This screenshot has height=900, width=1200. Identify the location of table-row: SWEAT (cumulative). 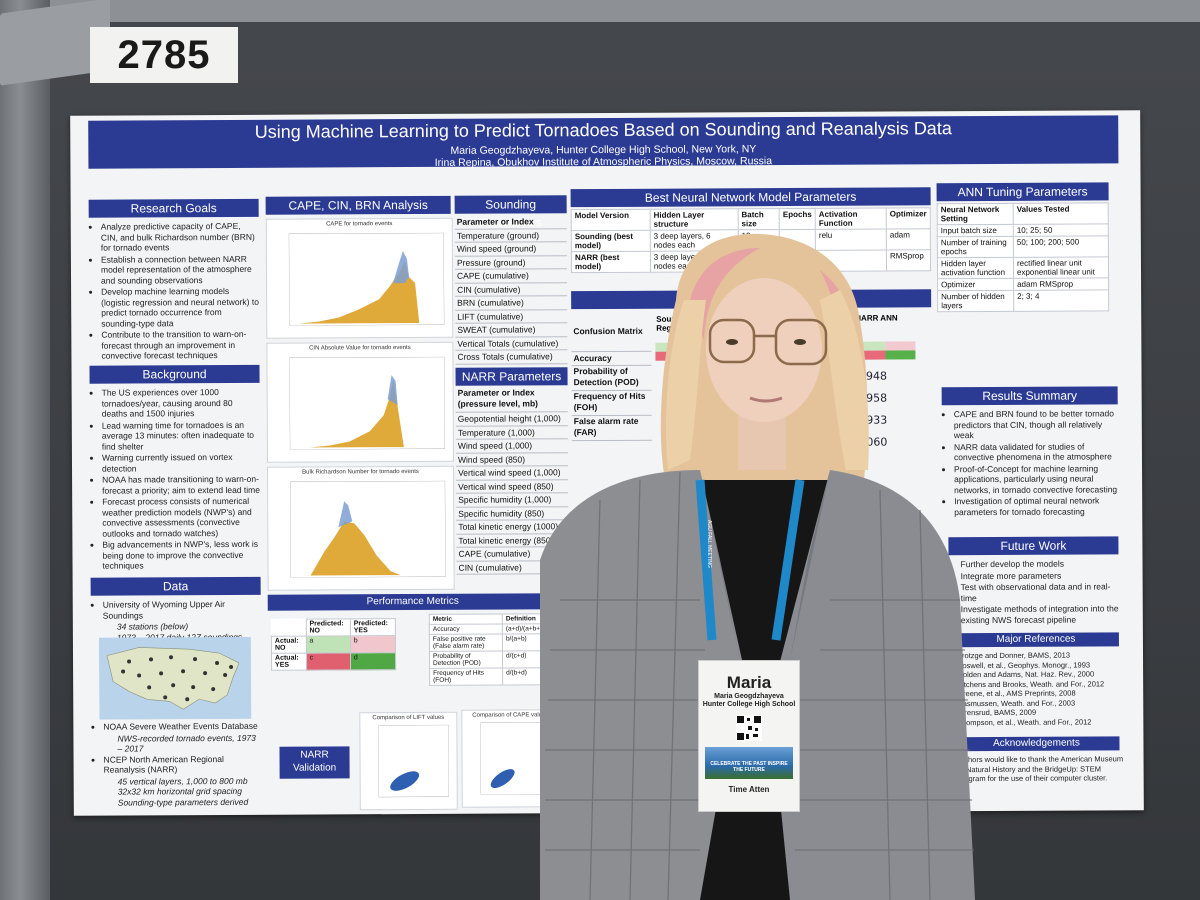
(511, 330).